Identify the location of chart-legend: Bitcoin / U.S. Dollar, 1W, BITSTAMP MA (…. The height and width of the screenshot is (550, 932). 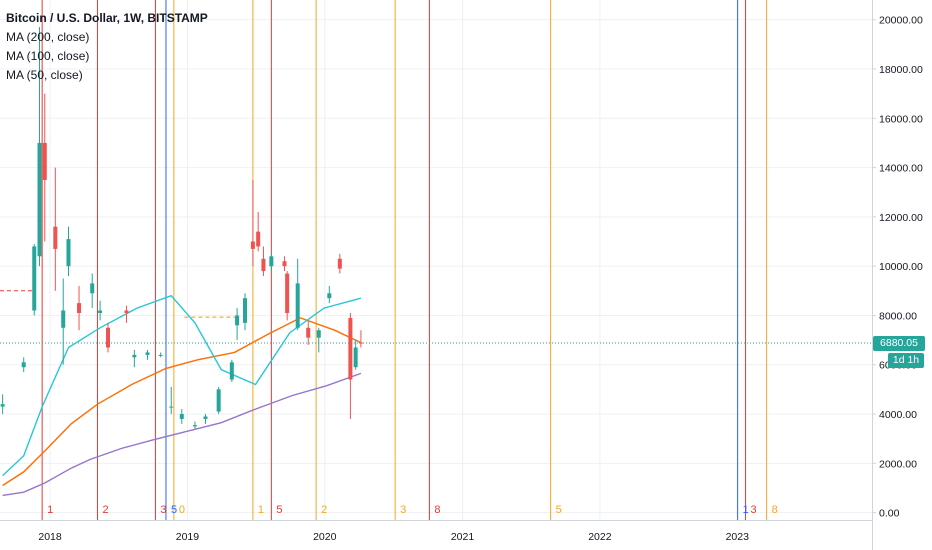
(107, 47).